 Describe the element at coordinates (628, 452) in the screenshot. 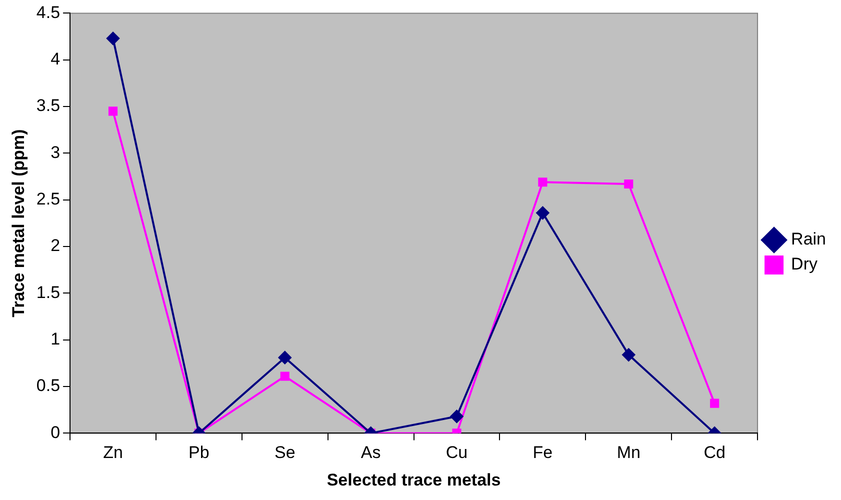

I see `x-tick-label: Mn` at that location.